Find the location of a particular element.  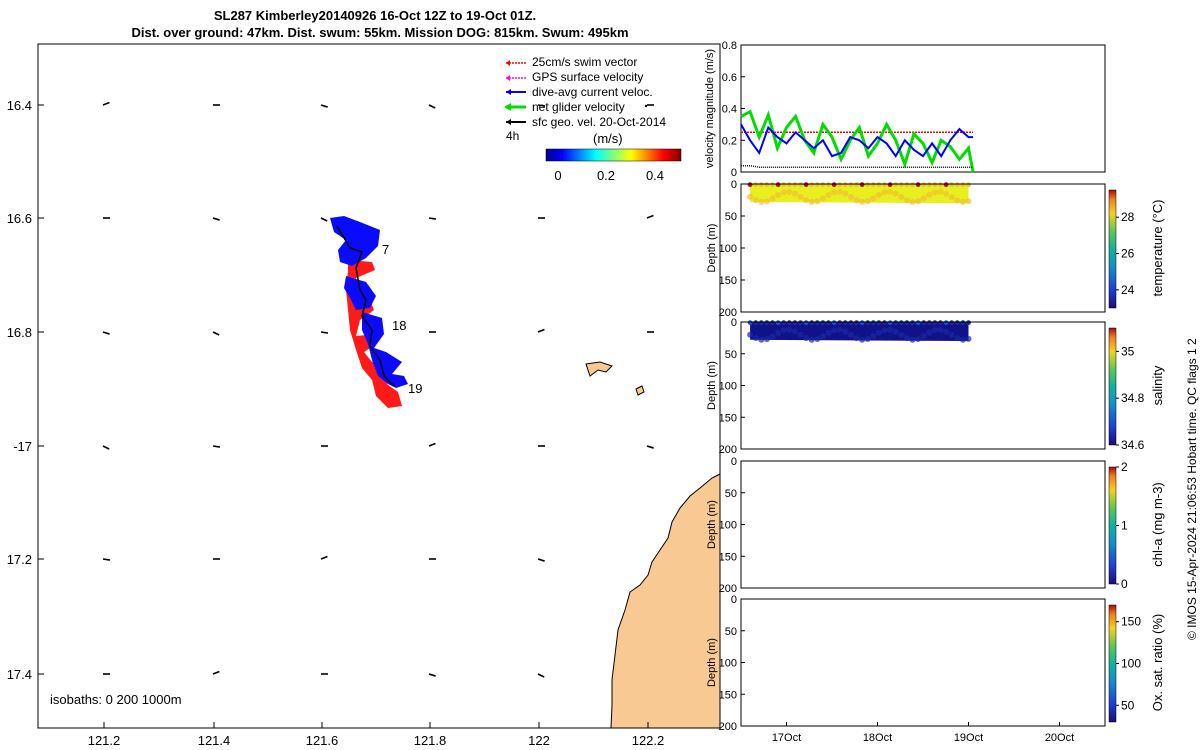

map-ytick-label: 16.8 is located at coordinates (19, 332).